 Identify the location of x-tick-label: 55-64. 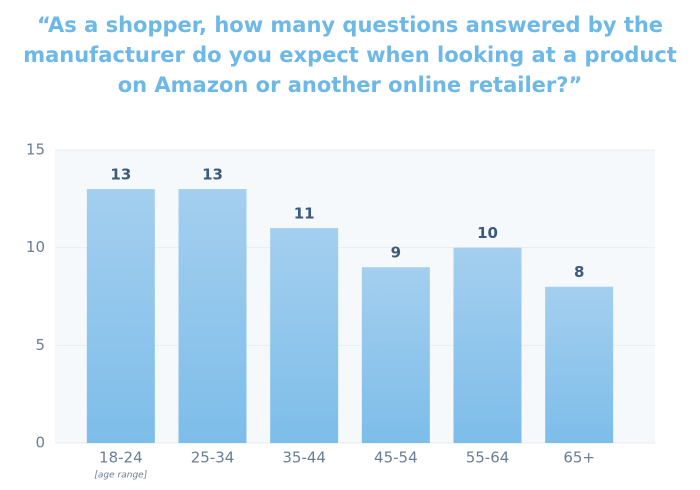
(488, 458).